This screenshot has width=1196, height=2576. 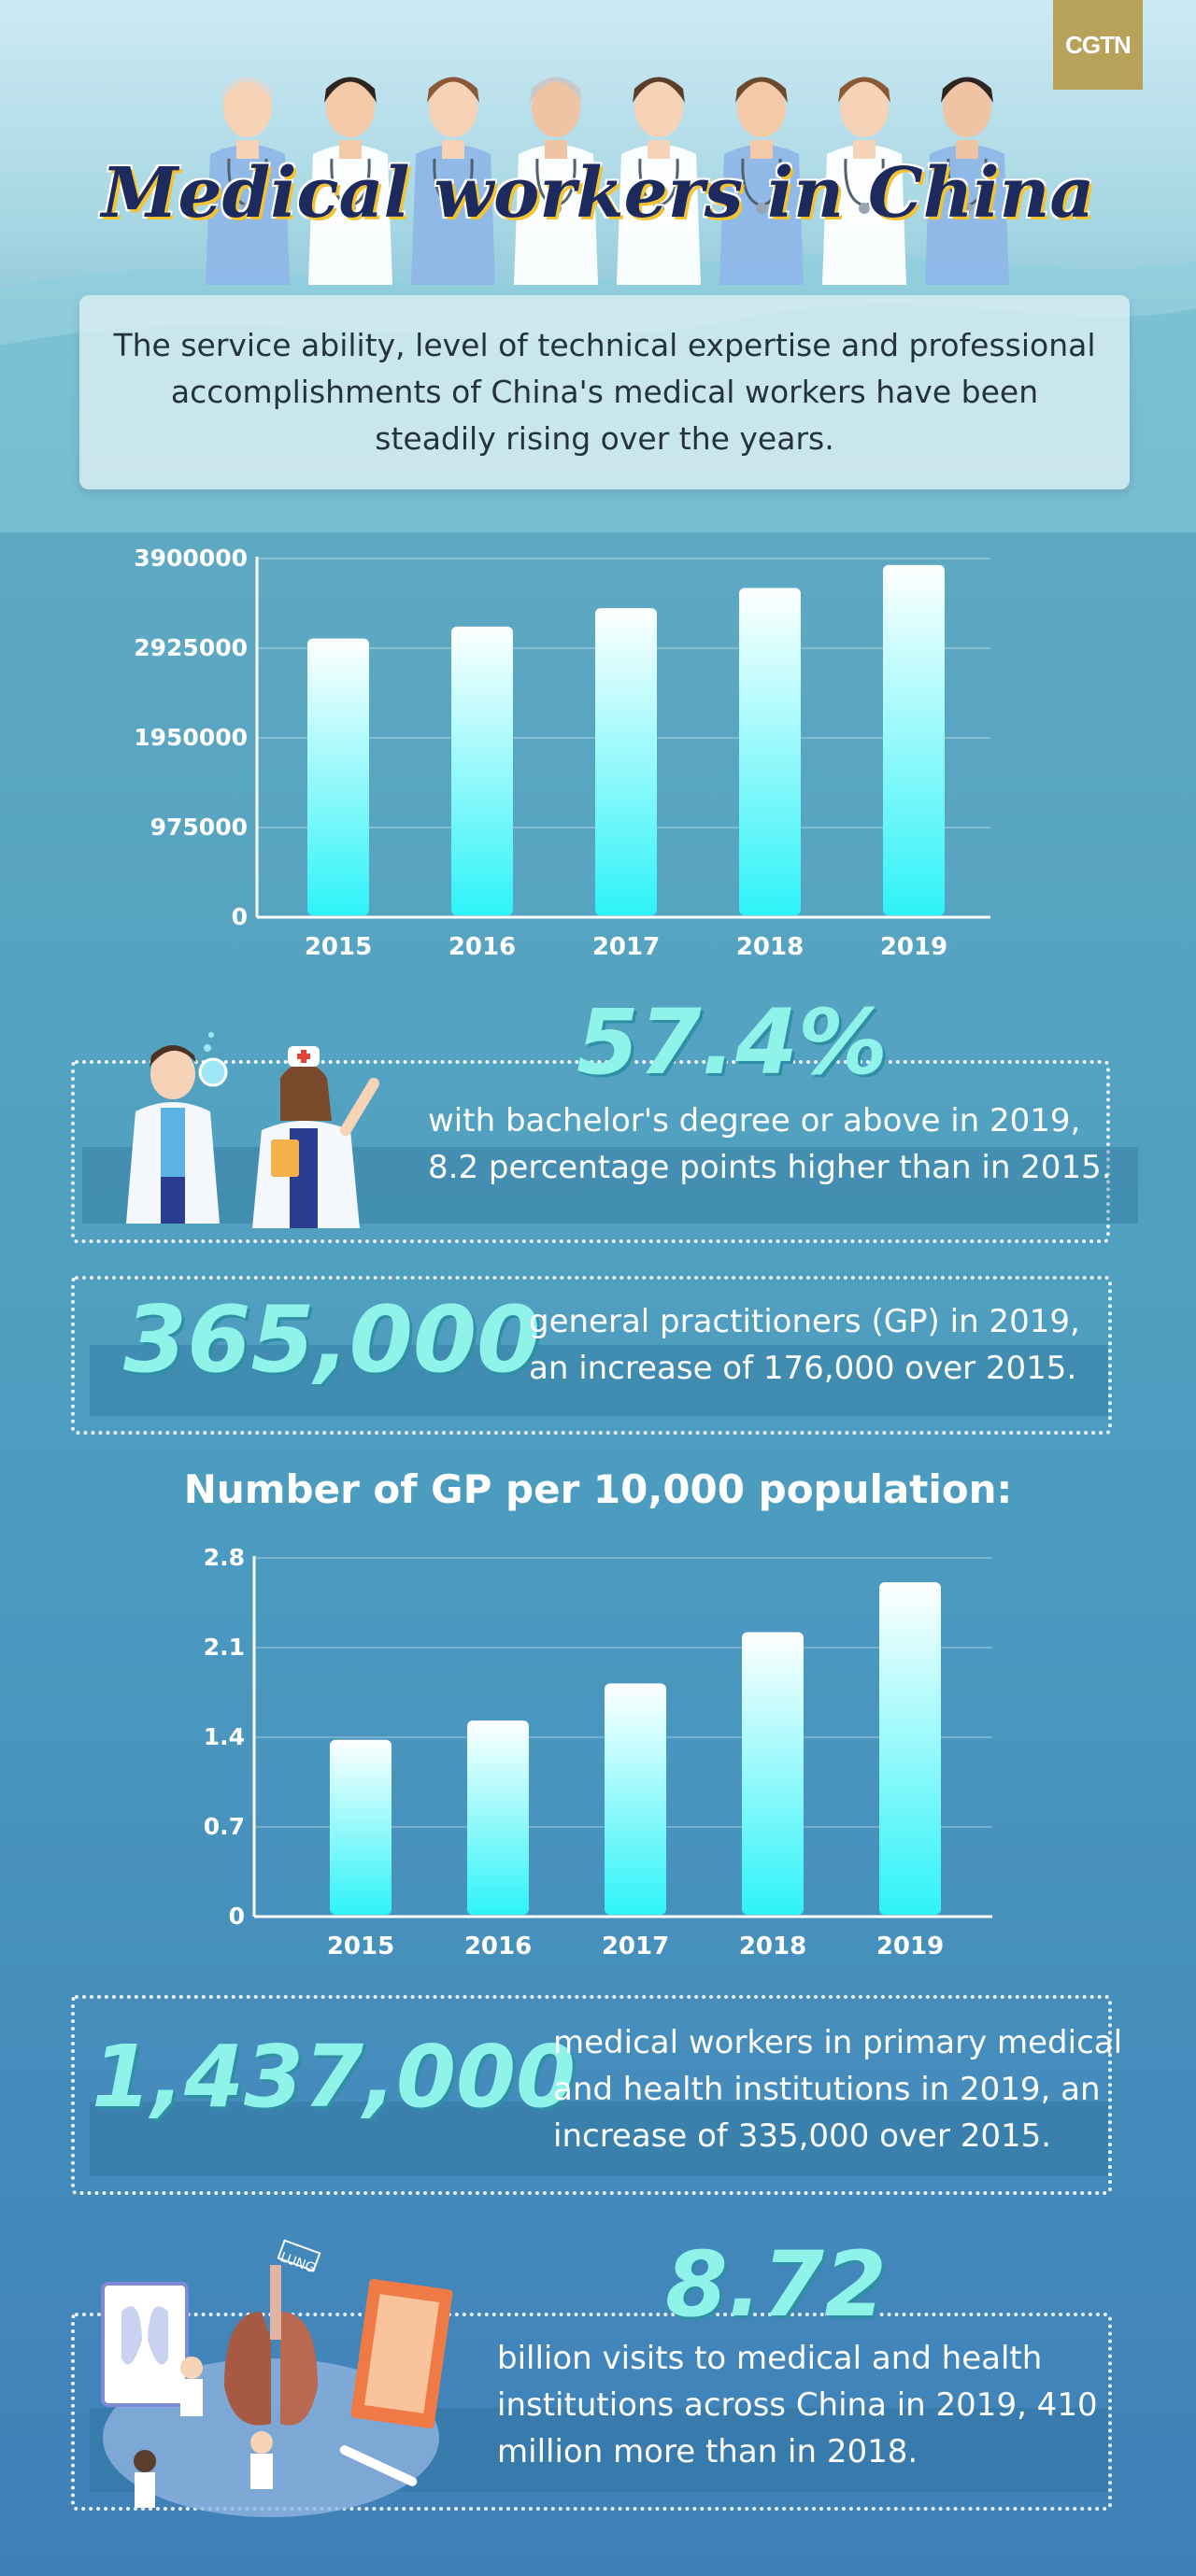 What do you see at coordinates (224, 1557) in the screenshot?
I see `y-tick-label: 2.8` at bounding box center [224, 1557].